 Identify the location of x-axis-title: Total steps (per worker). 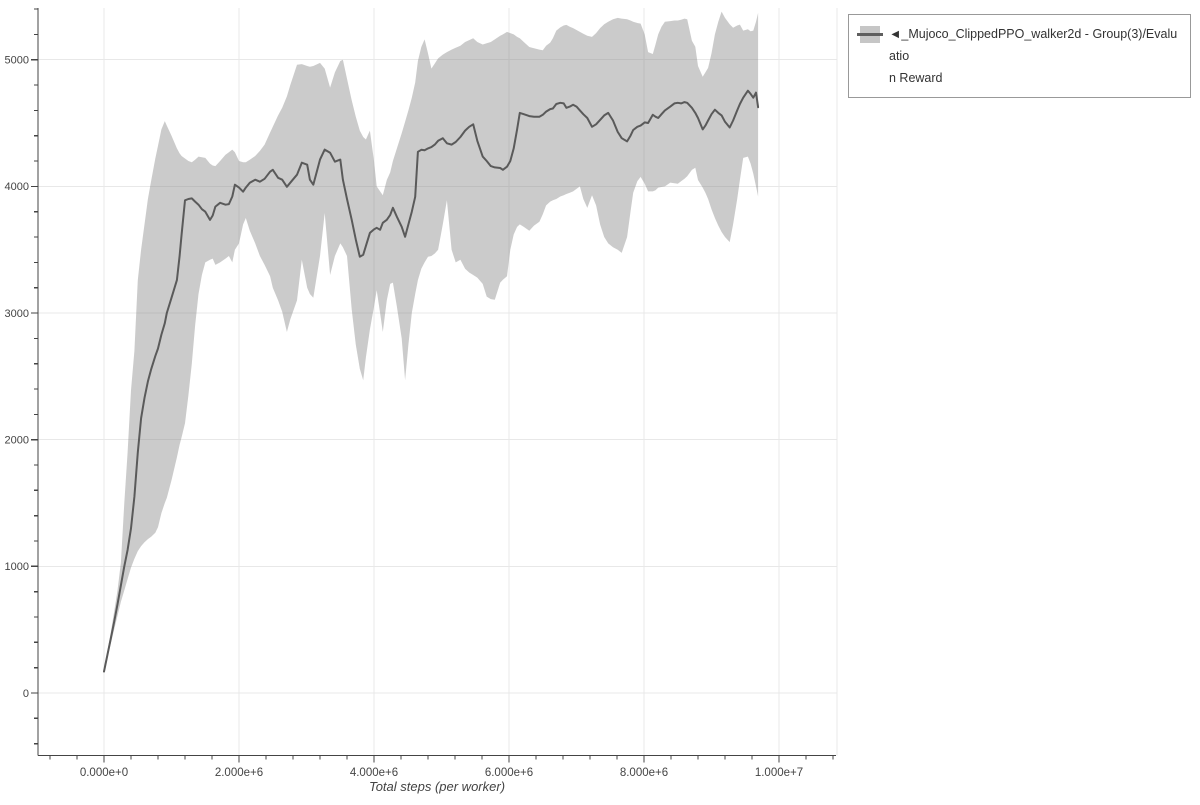
(437, 786).